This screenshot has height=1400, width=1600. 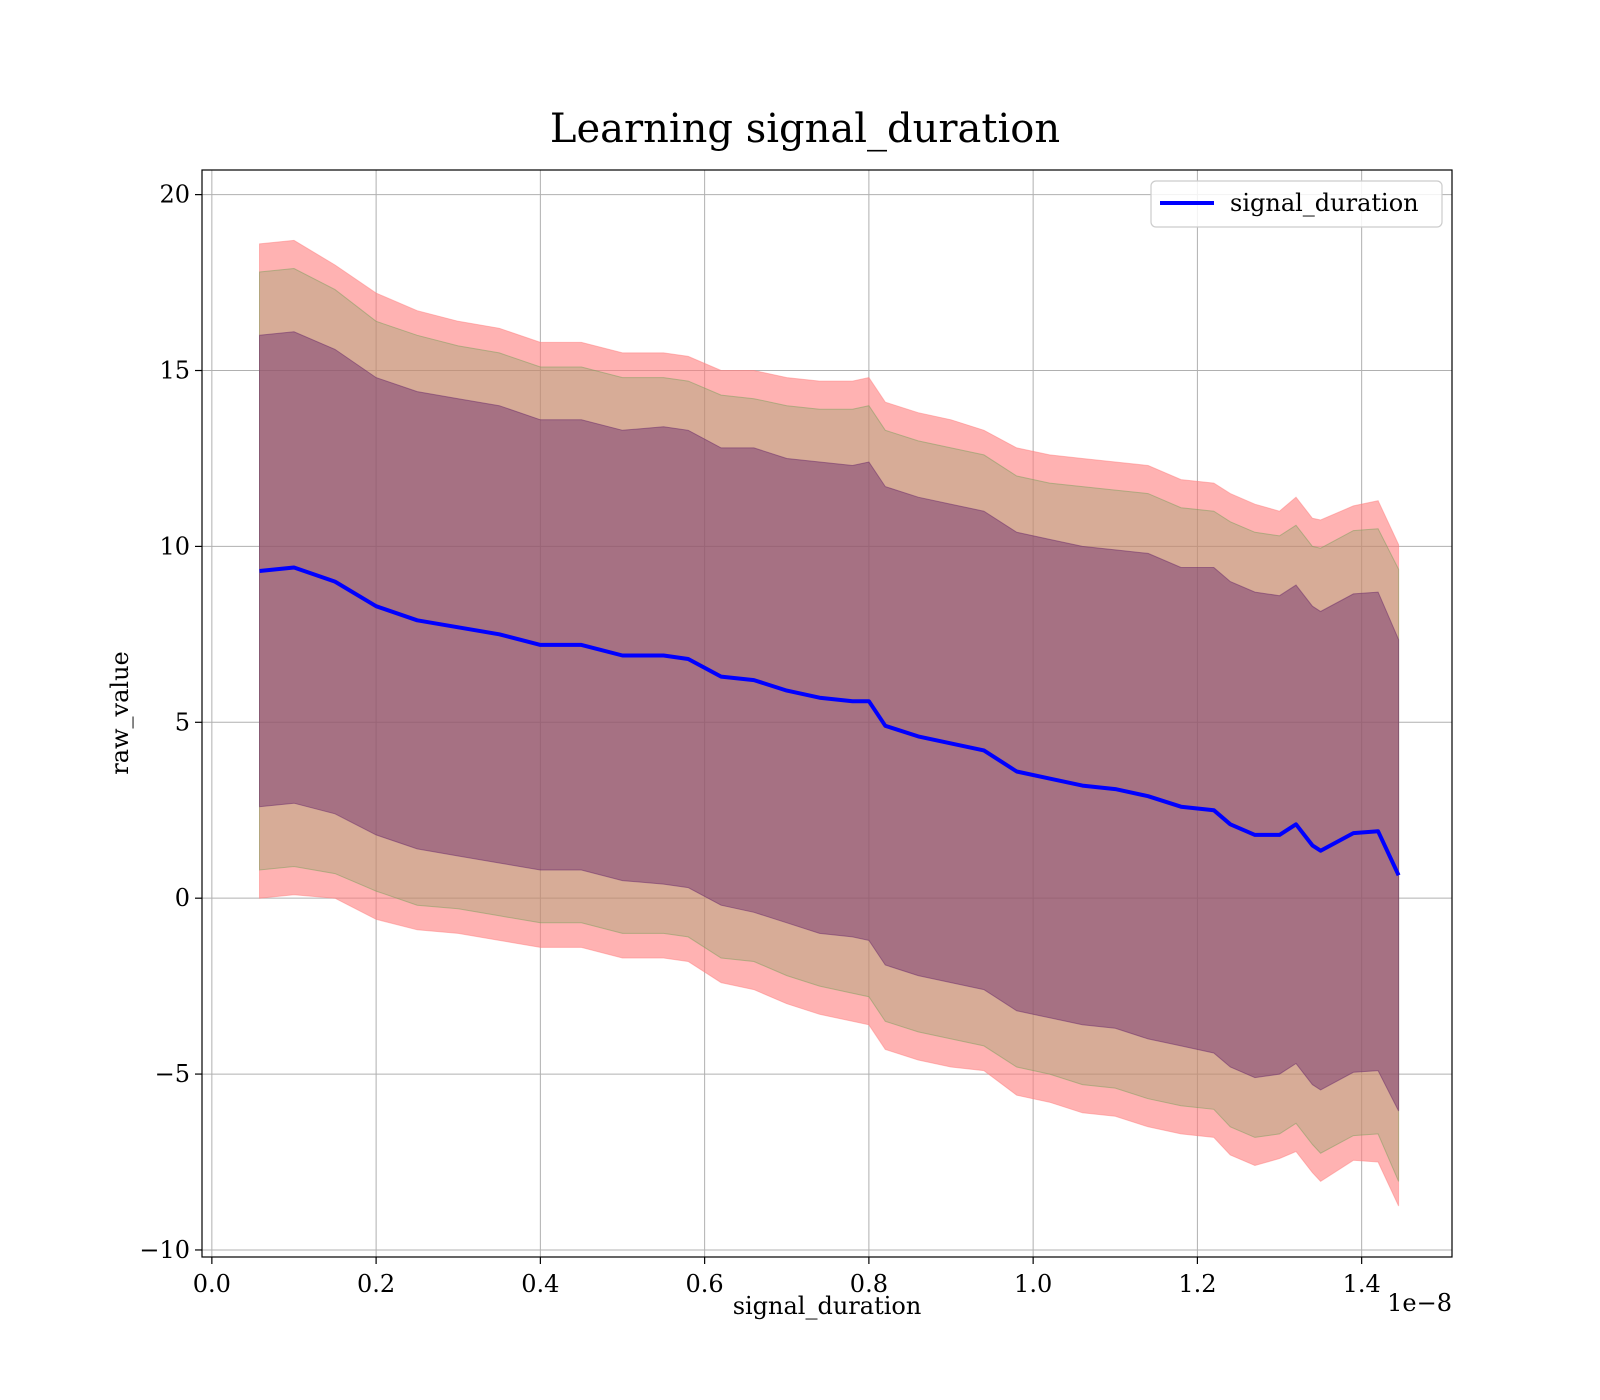 What do you see at coordinates (1197, 1284) in the screenshot?
I see `x-tick-label: 1.2` at bounding box center [1197, 1284].